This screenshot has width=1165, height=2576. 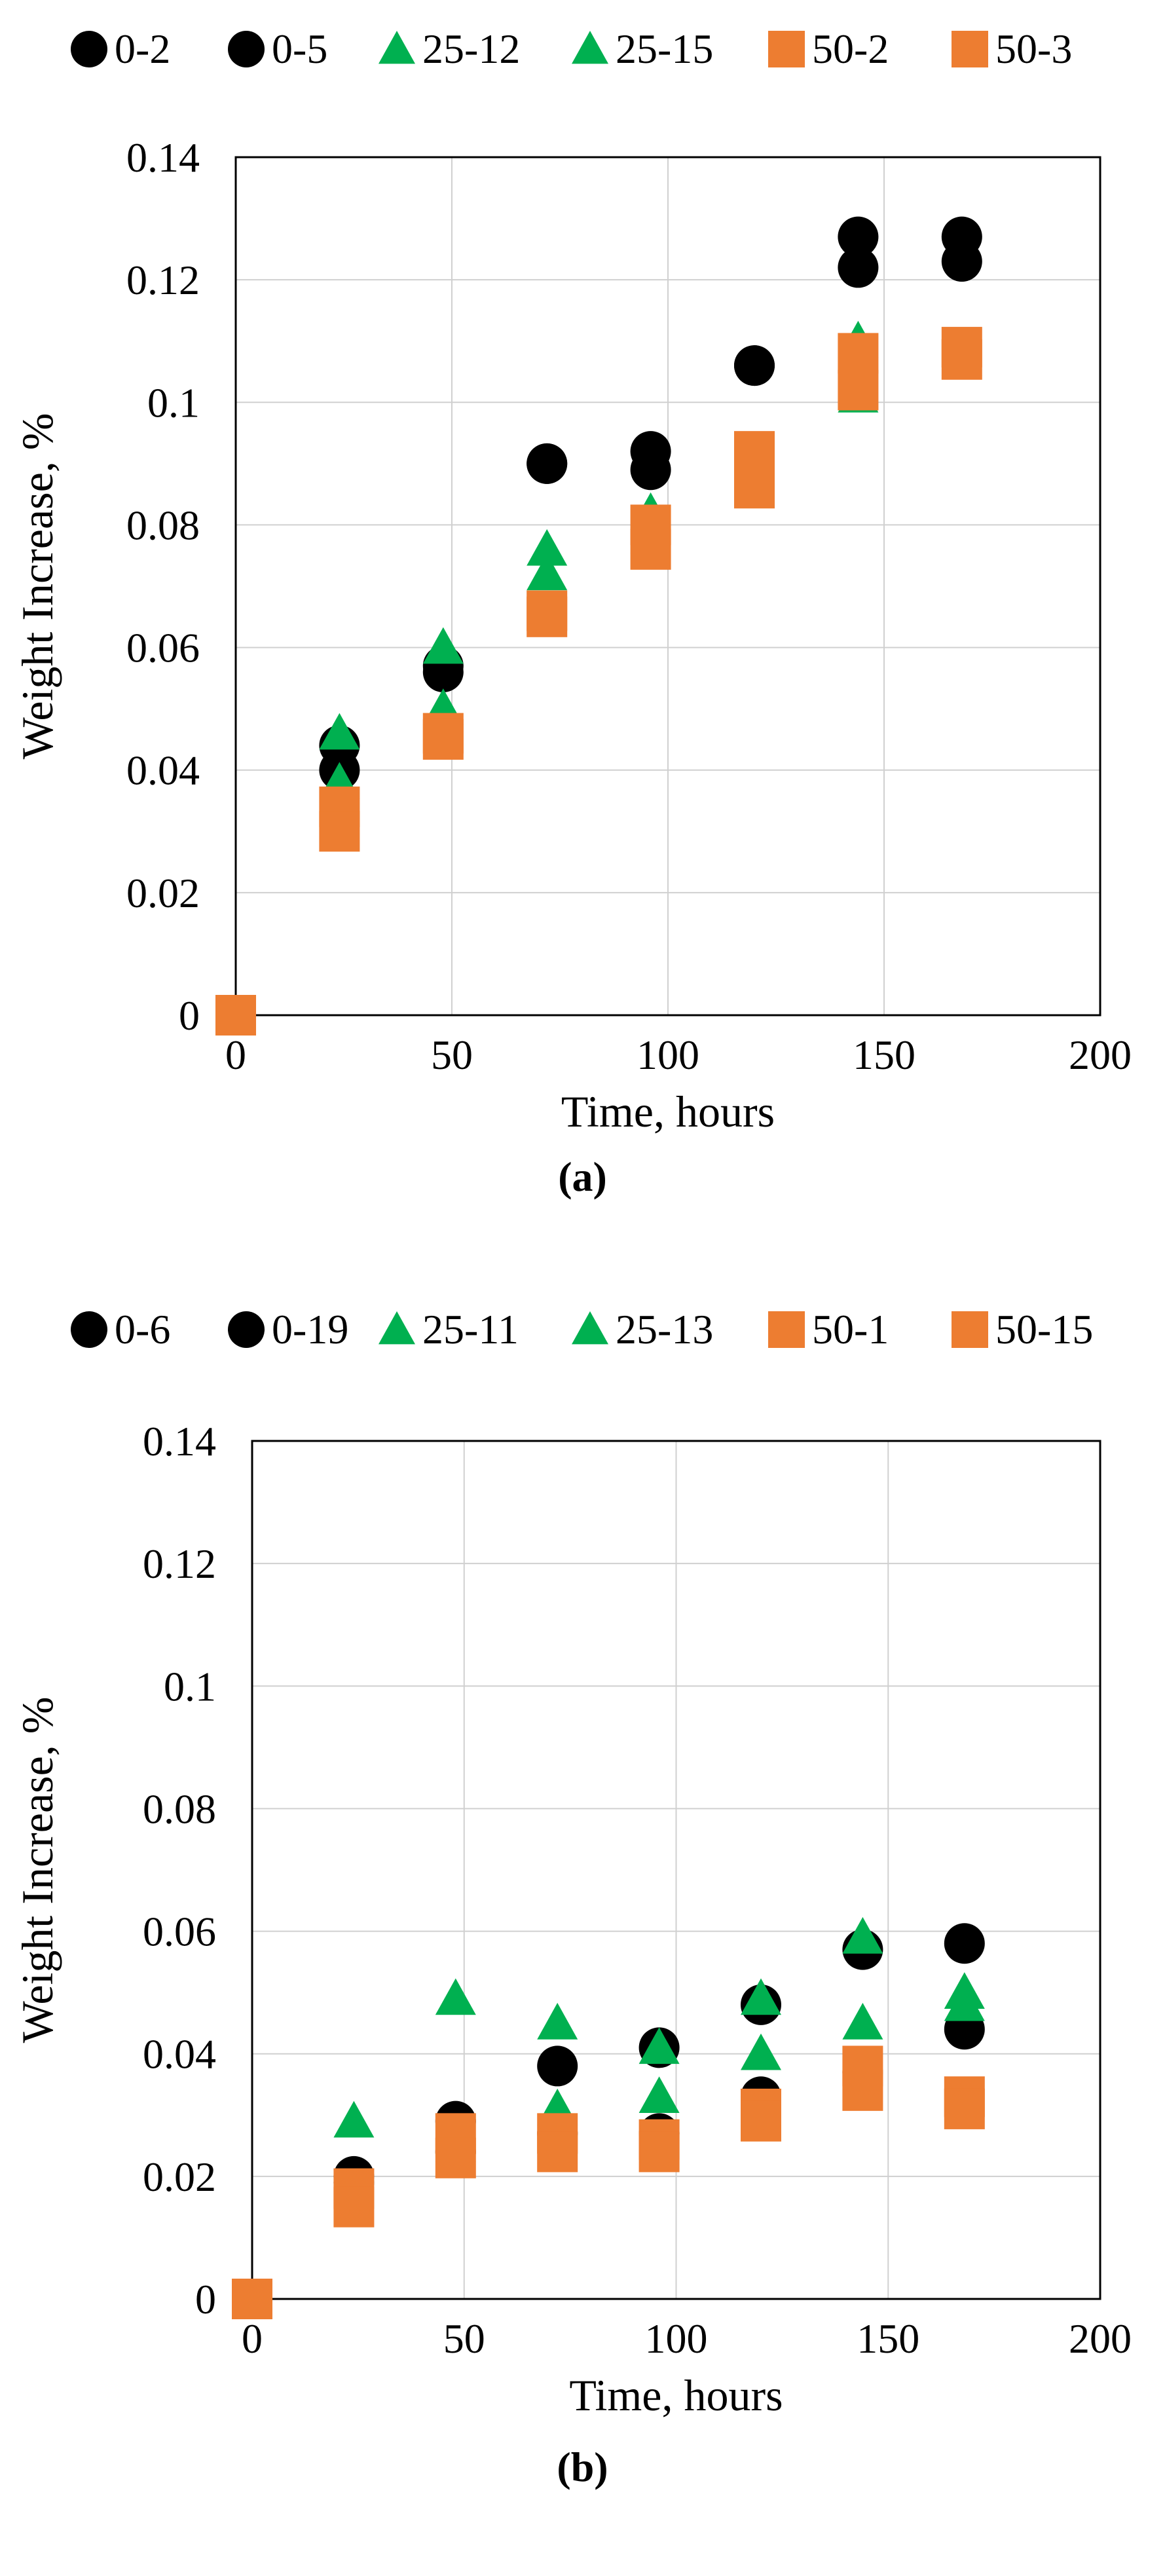 I want to click on legend-item-50-3: 50-3, so click(x=1011, y=49).